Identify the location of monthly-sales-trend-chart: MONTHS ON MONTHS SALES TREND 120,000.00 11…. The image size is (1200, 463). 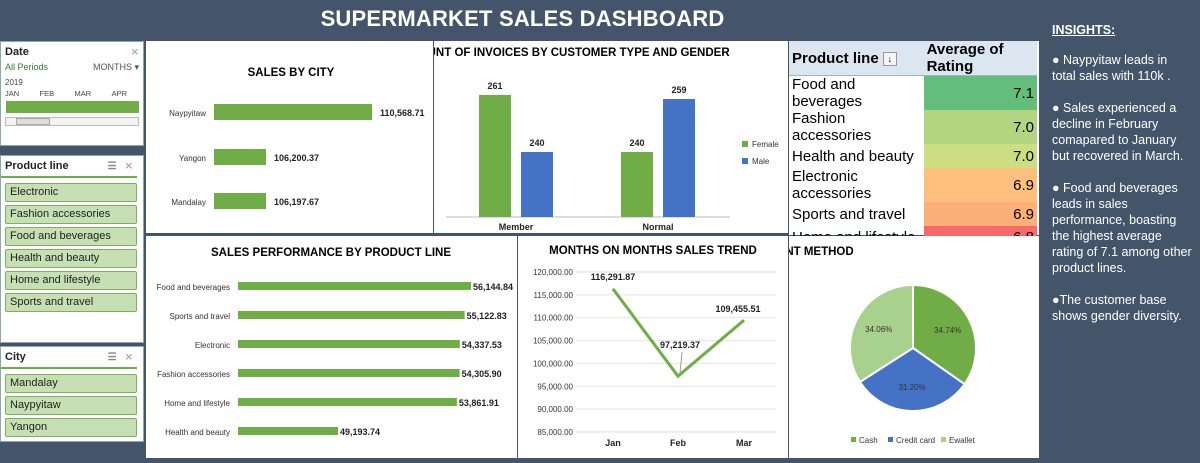
(653, 347).